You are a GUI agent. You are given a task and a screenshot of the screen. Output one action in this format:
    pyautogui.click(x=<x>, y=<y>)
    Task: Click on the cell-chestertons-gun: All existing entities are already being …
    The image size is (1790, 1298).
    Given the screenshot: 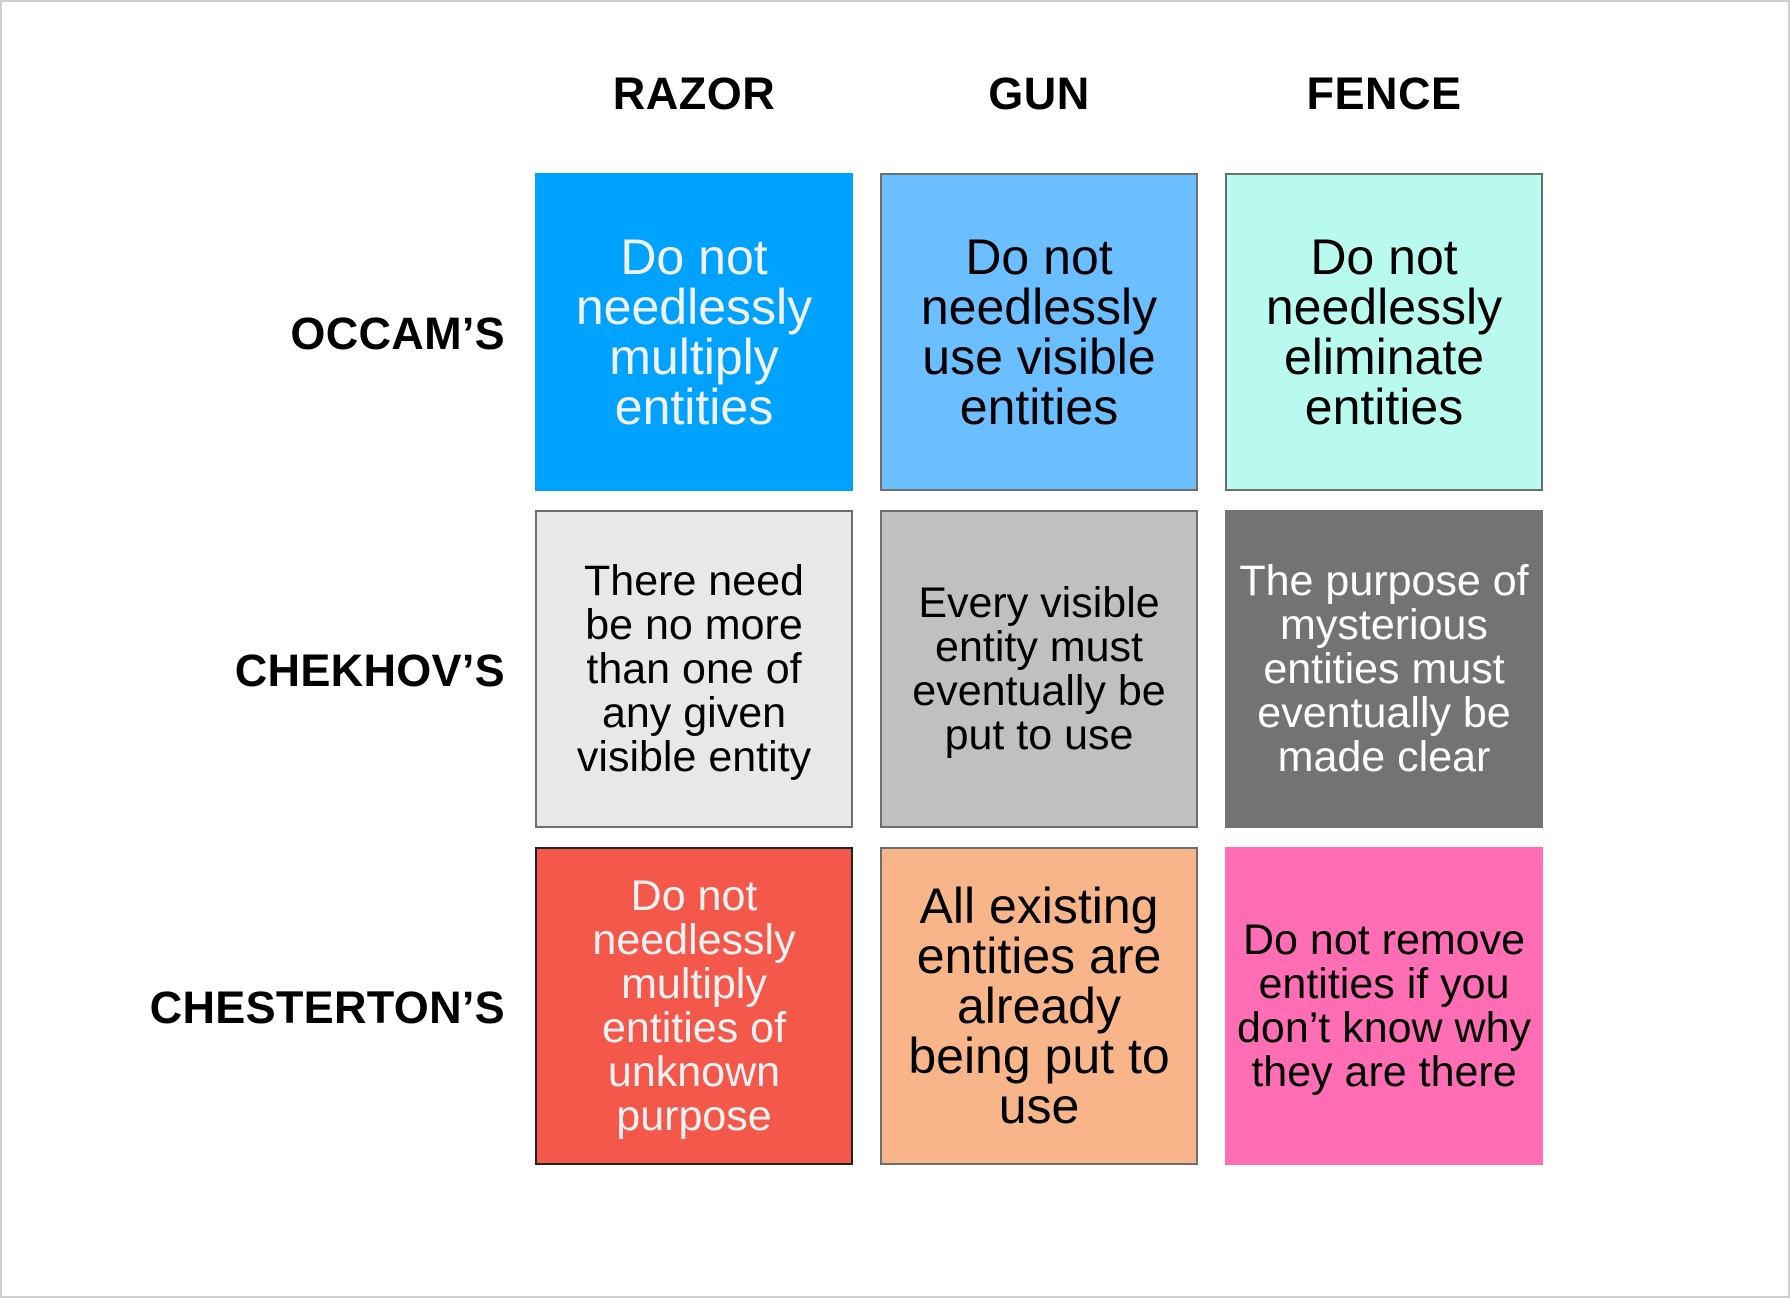 What is the action you would take?
    pyautogui.click(x=1039, y=1006)
    